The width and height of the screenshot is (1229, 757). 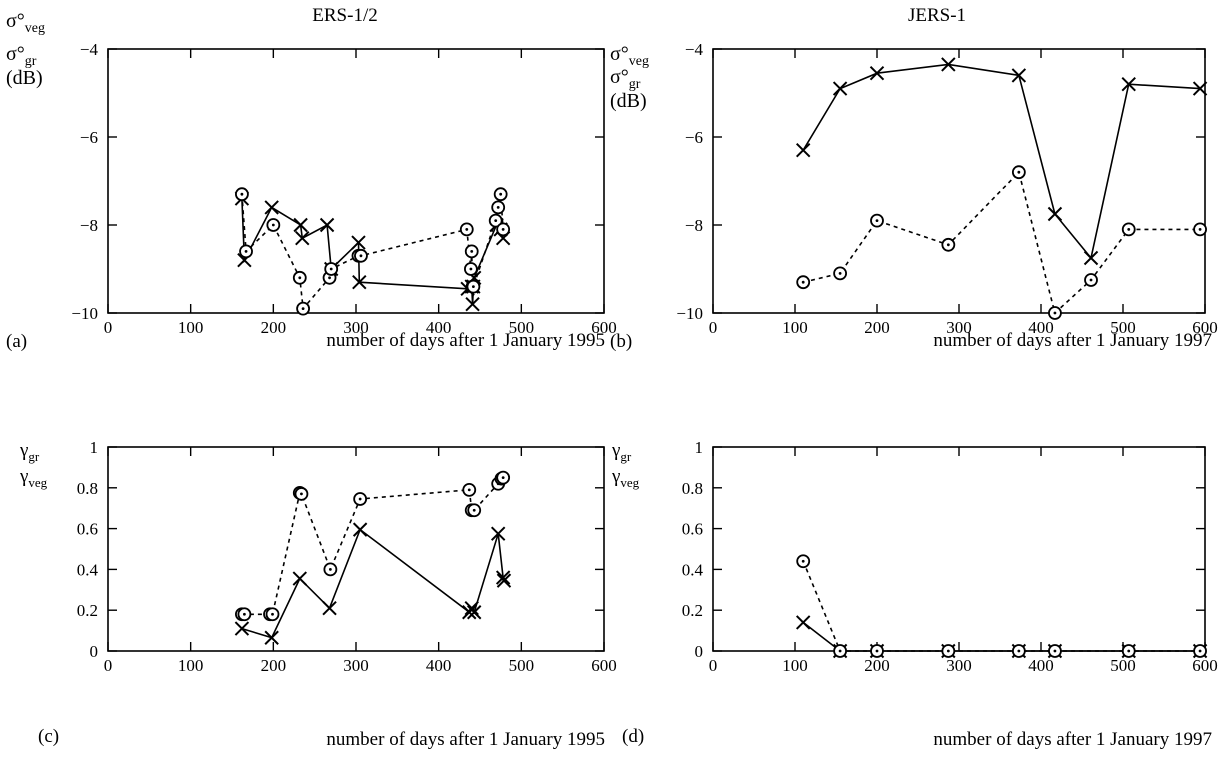 What do you see at coordinates (344, 15) in the screenshot?
I see `column-title-ers: ERS-1/2` at bounding box center [344, 15].